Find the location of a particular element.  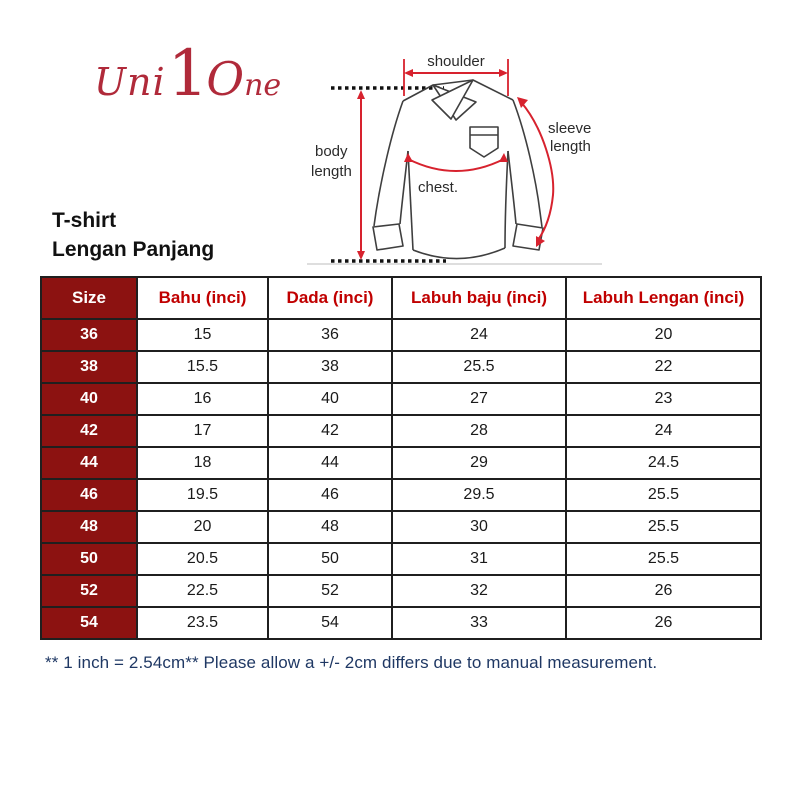

size-cell: 48 is located at coordinates (89, 527).